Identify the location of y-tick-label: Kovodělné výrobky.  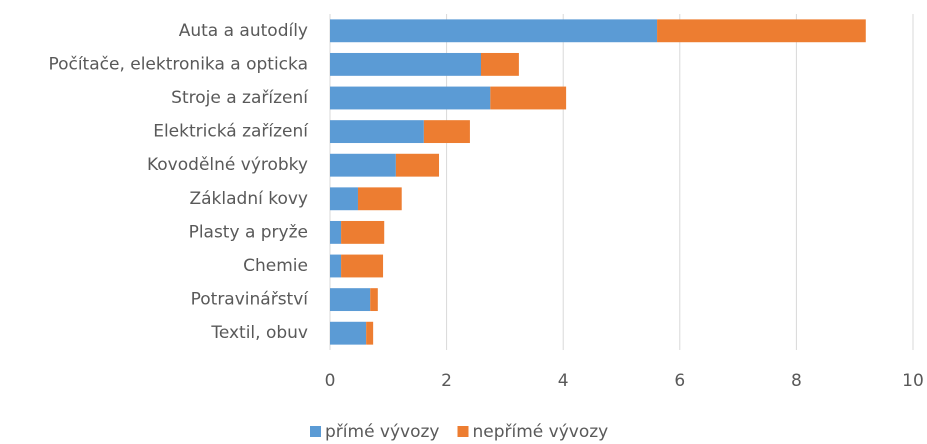
(227, 165).